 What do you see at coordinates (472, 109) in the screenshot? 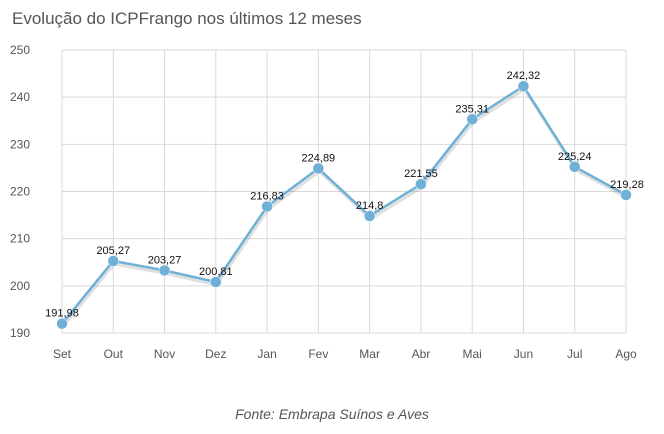
I see `data-label: 235,31` at bounding box center [472, 109].